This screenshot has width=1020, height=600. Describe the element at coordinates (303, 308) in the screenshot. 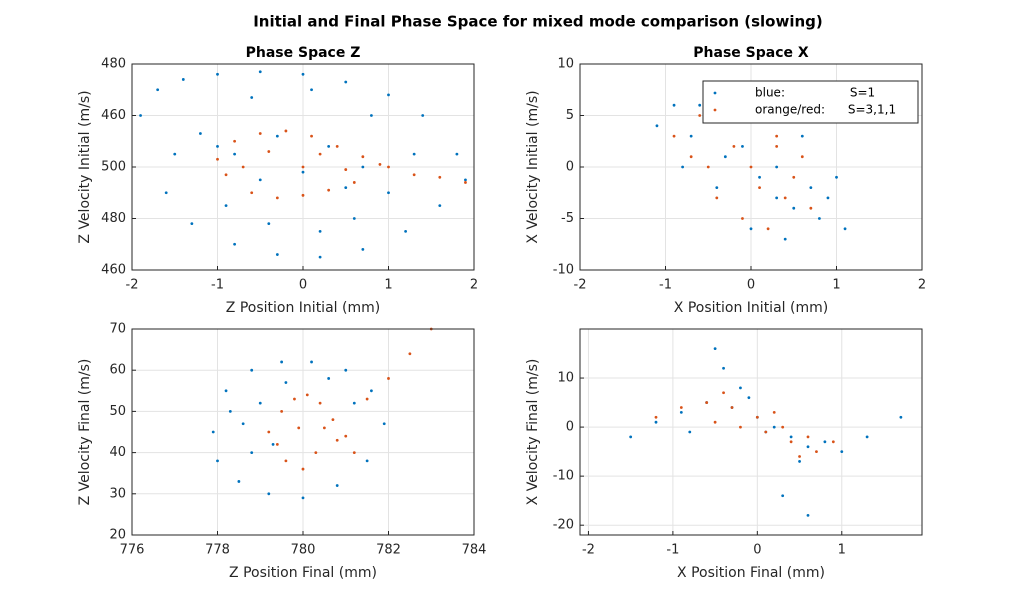

I see `x-axis-label: Z Position Initial (mm)` at that location.